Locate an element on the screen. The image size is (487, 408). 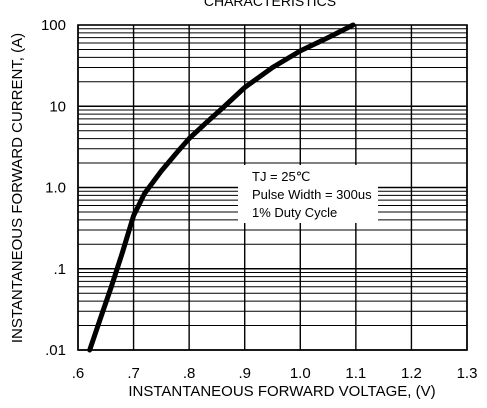
y-tick-label: .1 is located at coordinates (59, 269).